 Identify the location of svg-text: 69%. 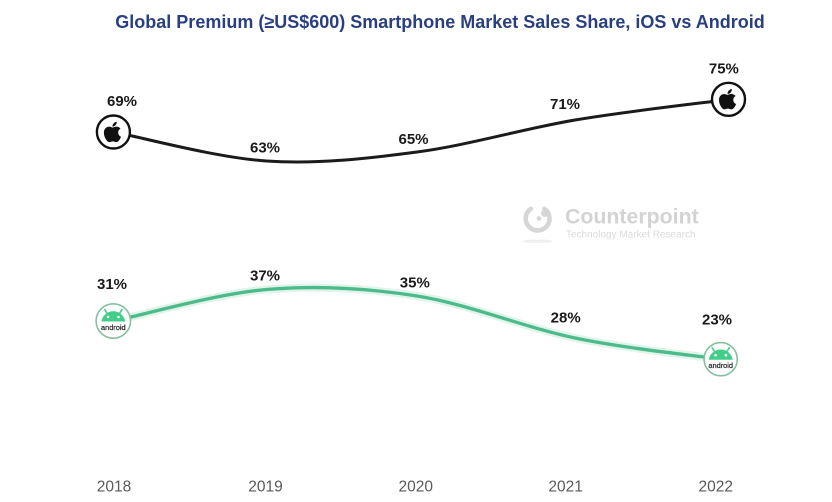
(122, 101).